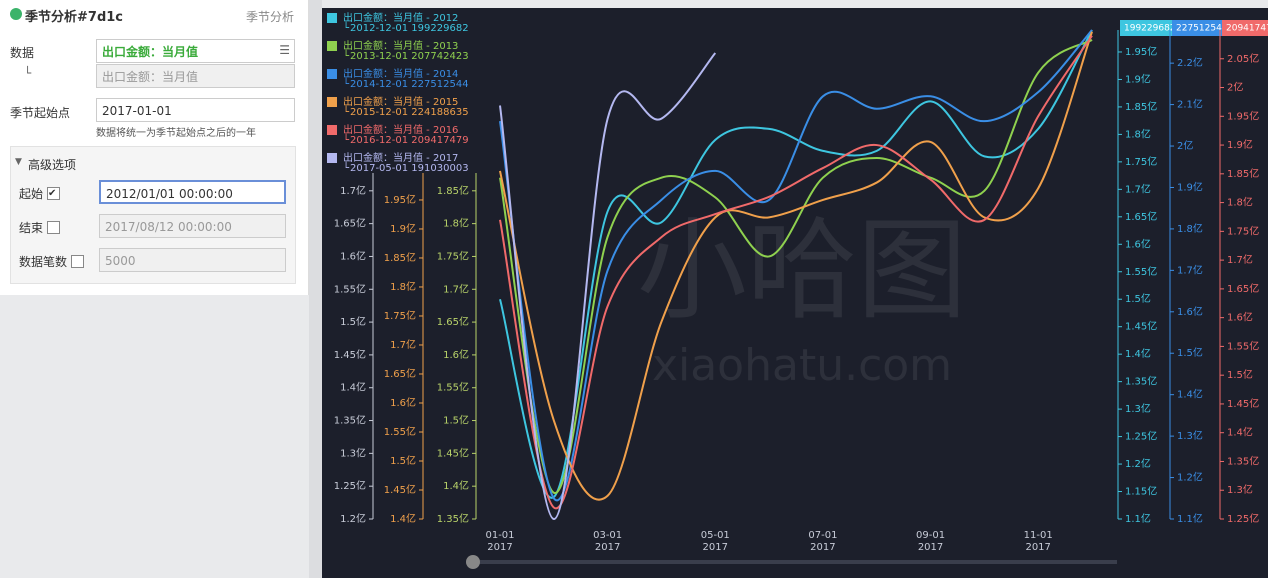  I want to click on list-icon: ☰, so click(284, 50).